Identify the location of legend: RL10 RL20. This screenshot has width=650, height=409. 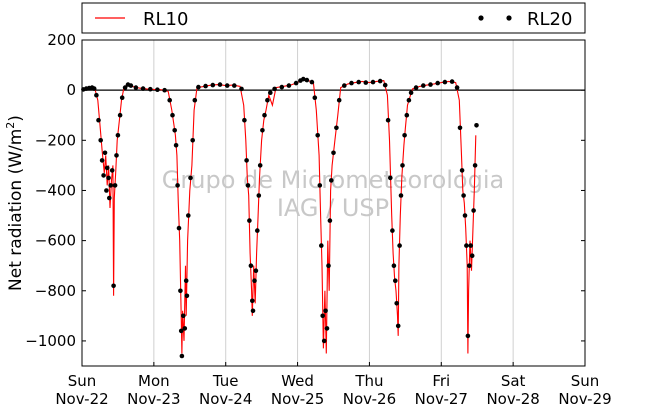
(333, 18).